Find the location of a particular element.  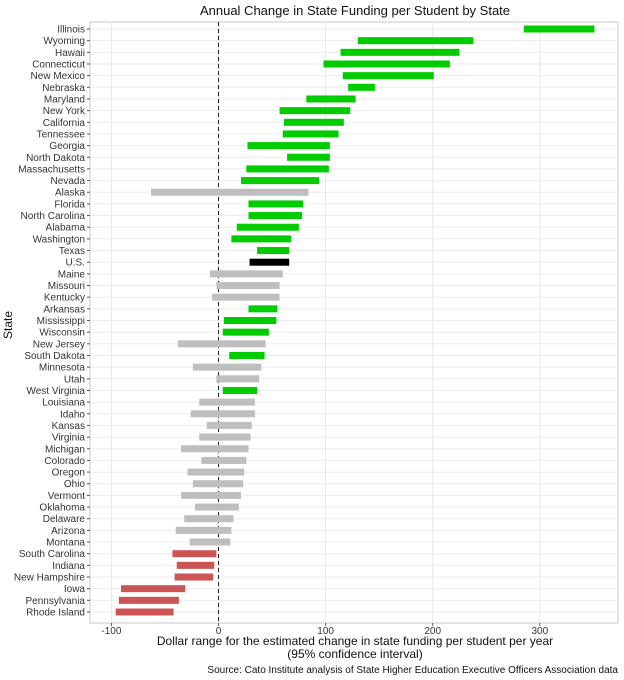

range-bar-hawaii is located at coordinates (400, 52).